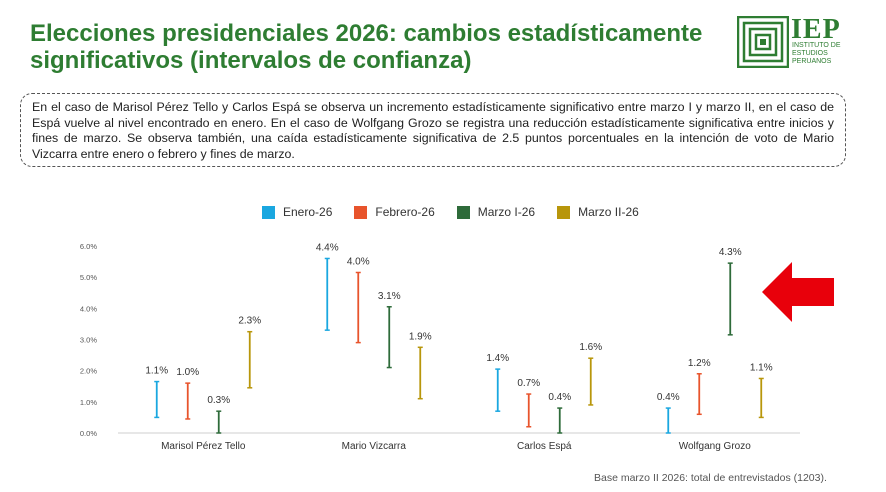 This screenshot has width=886, height=492. Describe the element at coordinates (810, 53) in the screenshot. I see `logo-line2: ESTUDIOS` at that location.